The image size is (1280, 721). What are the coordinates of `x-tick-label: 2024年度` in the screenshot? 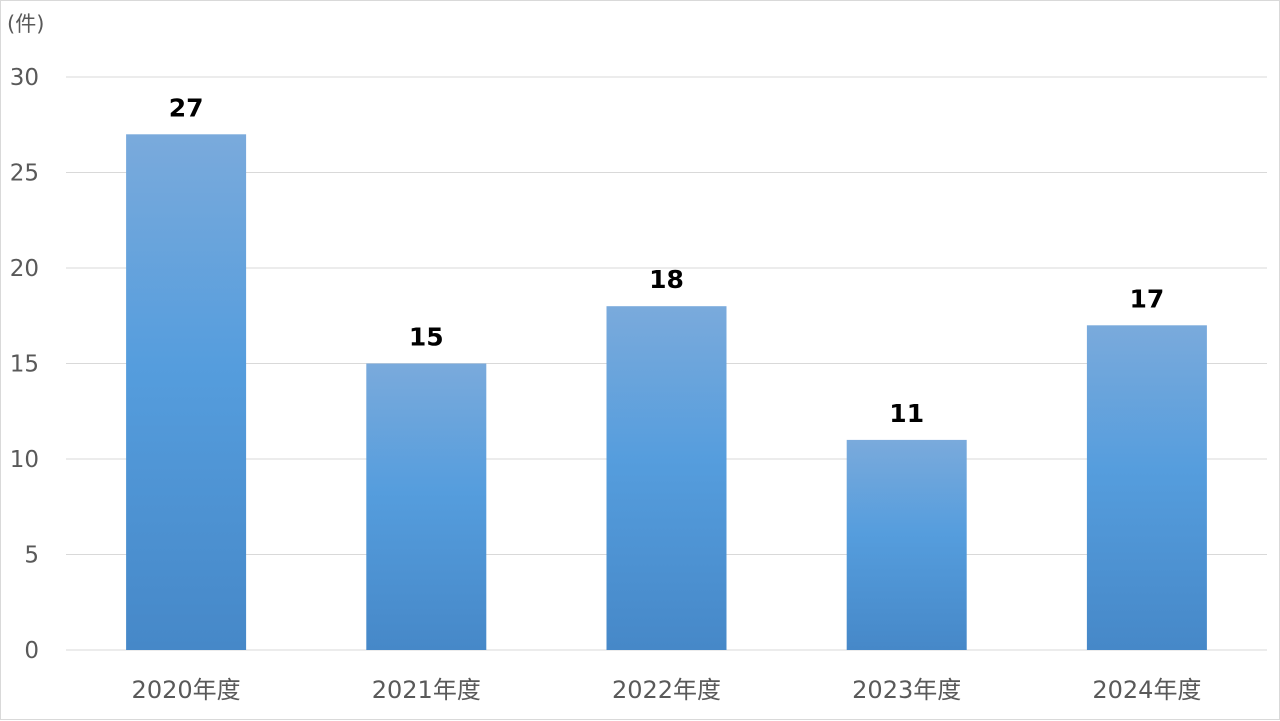 It's located at (1146, 690).